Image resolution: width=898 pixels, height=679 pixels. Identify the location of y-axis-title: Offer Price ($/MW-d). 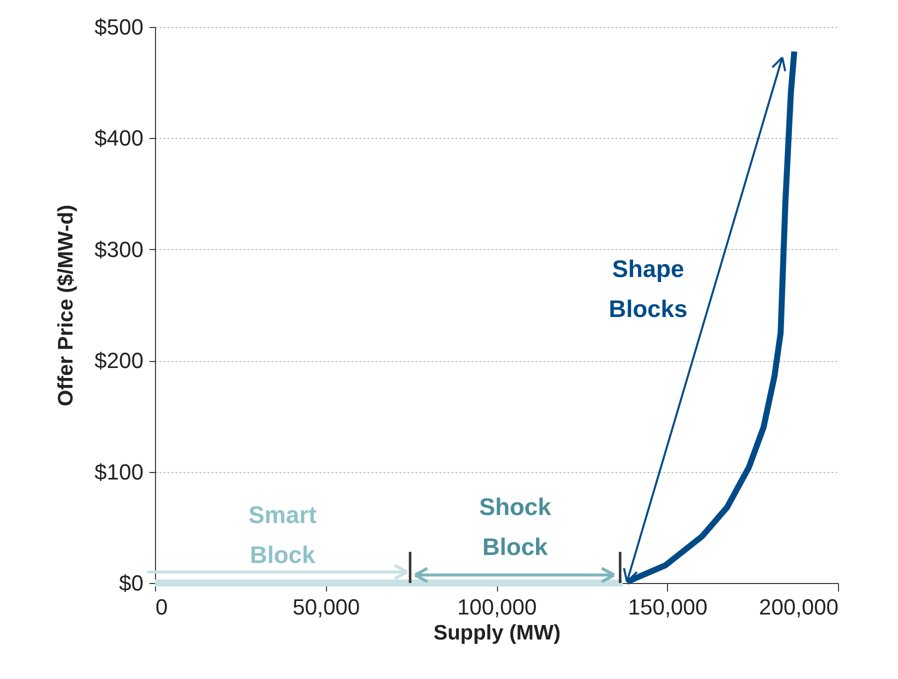
(66, 305).